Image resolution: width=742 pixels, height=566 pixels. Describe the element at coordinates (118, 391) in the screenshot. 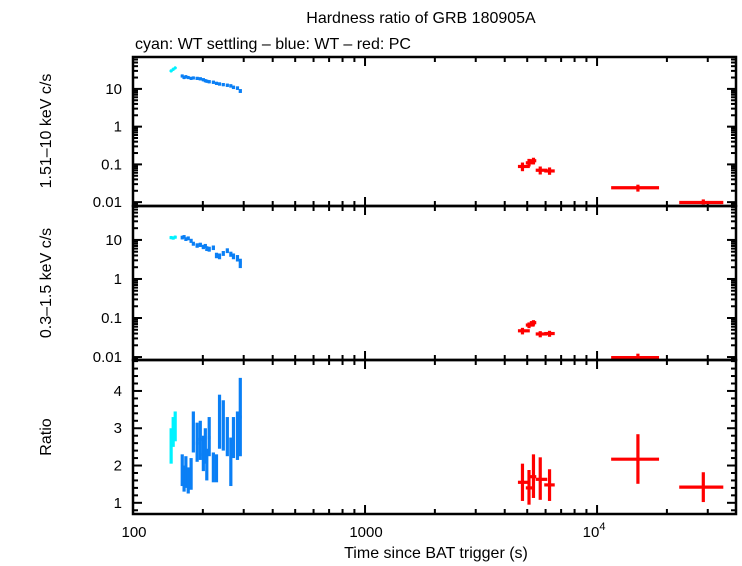

I see `y-tick-label: 4` at that location.